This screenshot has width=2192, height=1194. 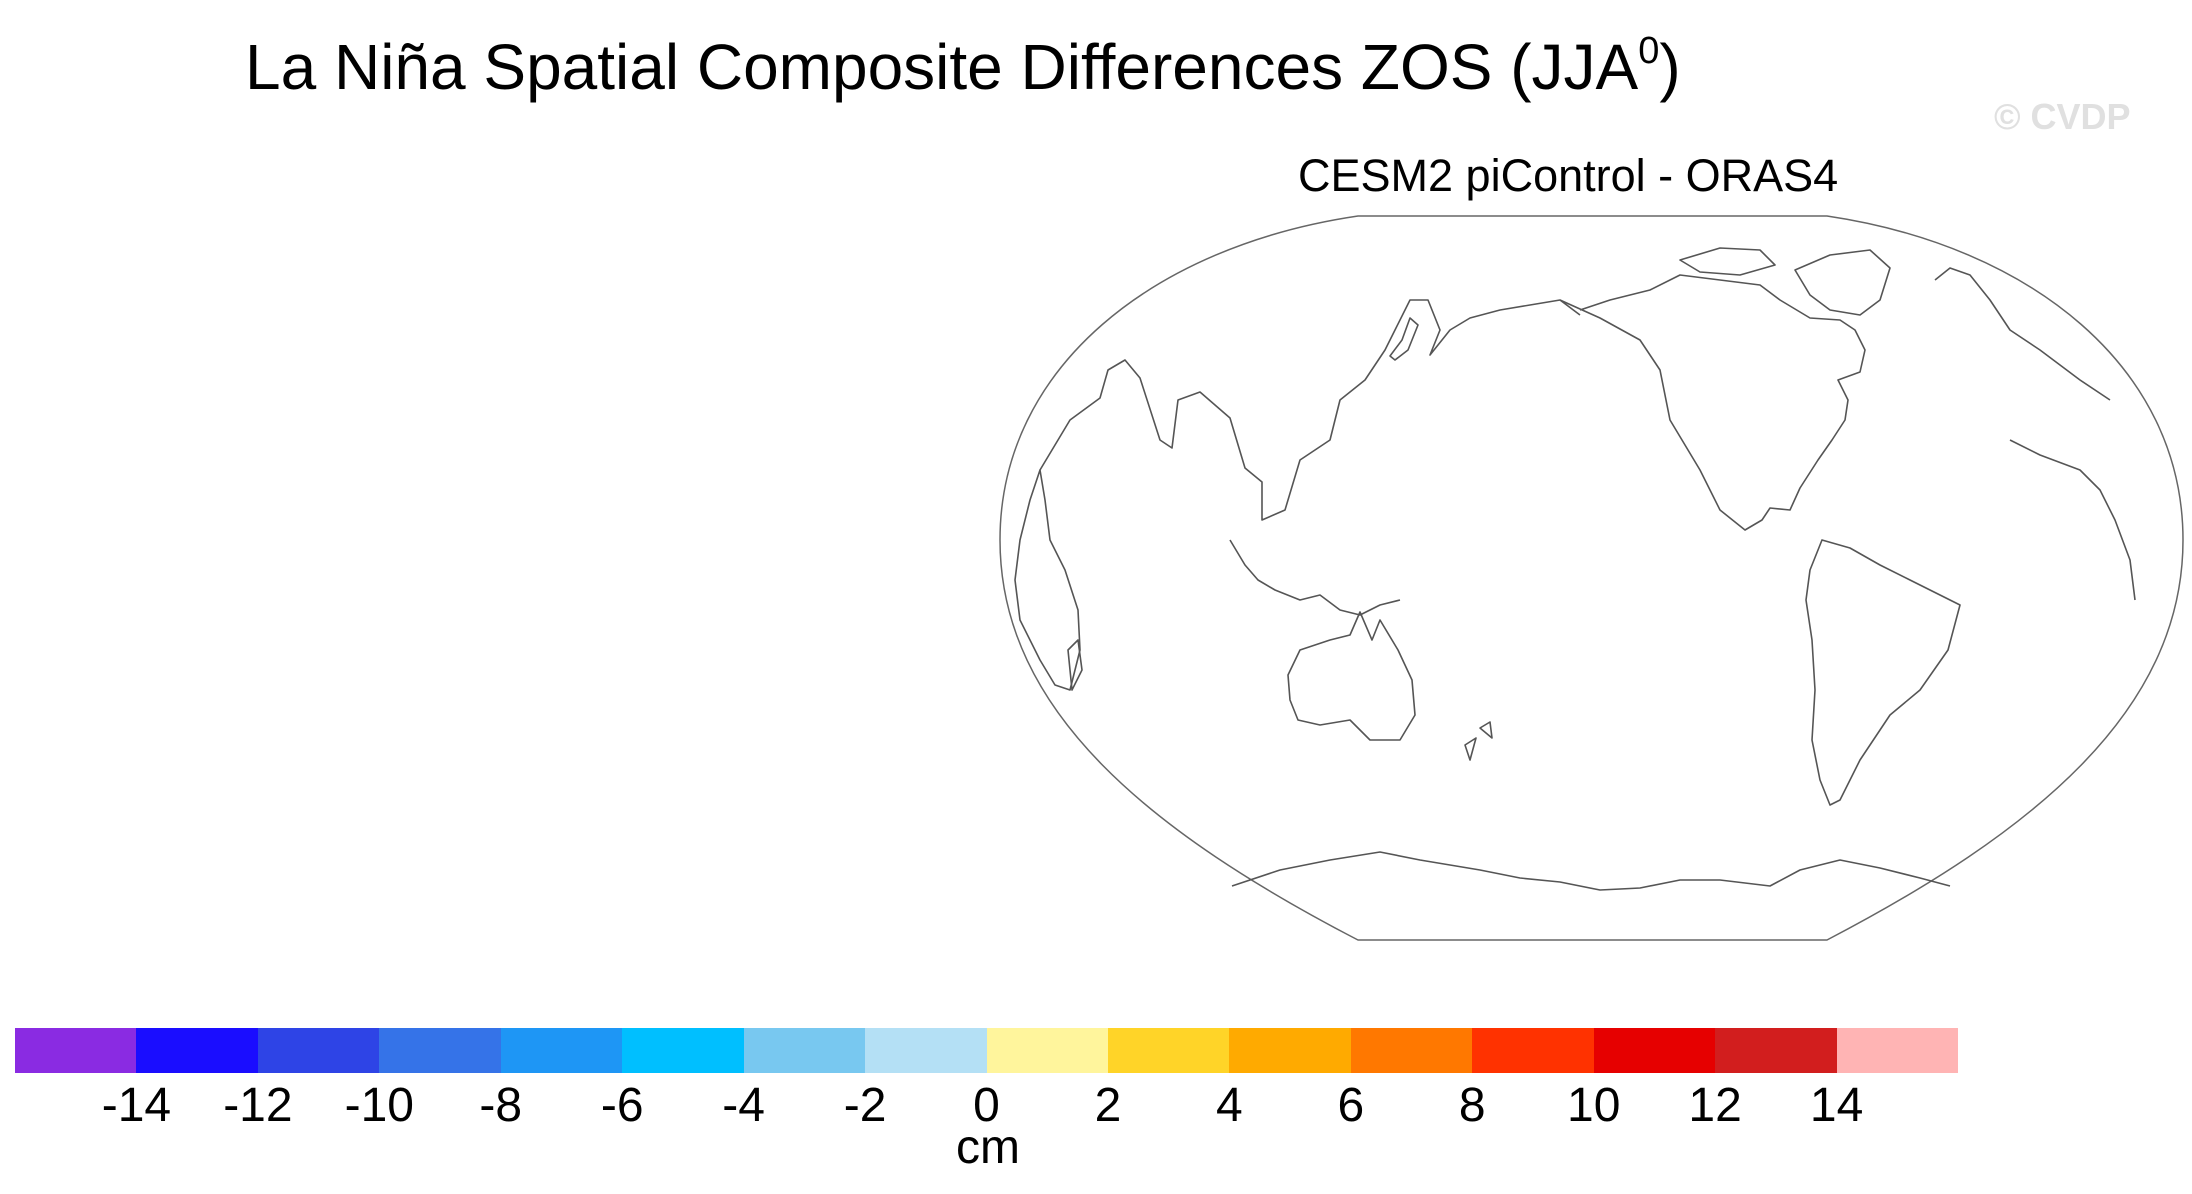 What do you see at coordinates (622, 1105) in the screenshot?
I see `colorbar-tick-label: -6` at bounding box center [622, 1105].